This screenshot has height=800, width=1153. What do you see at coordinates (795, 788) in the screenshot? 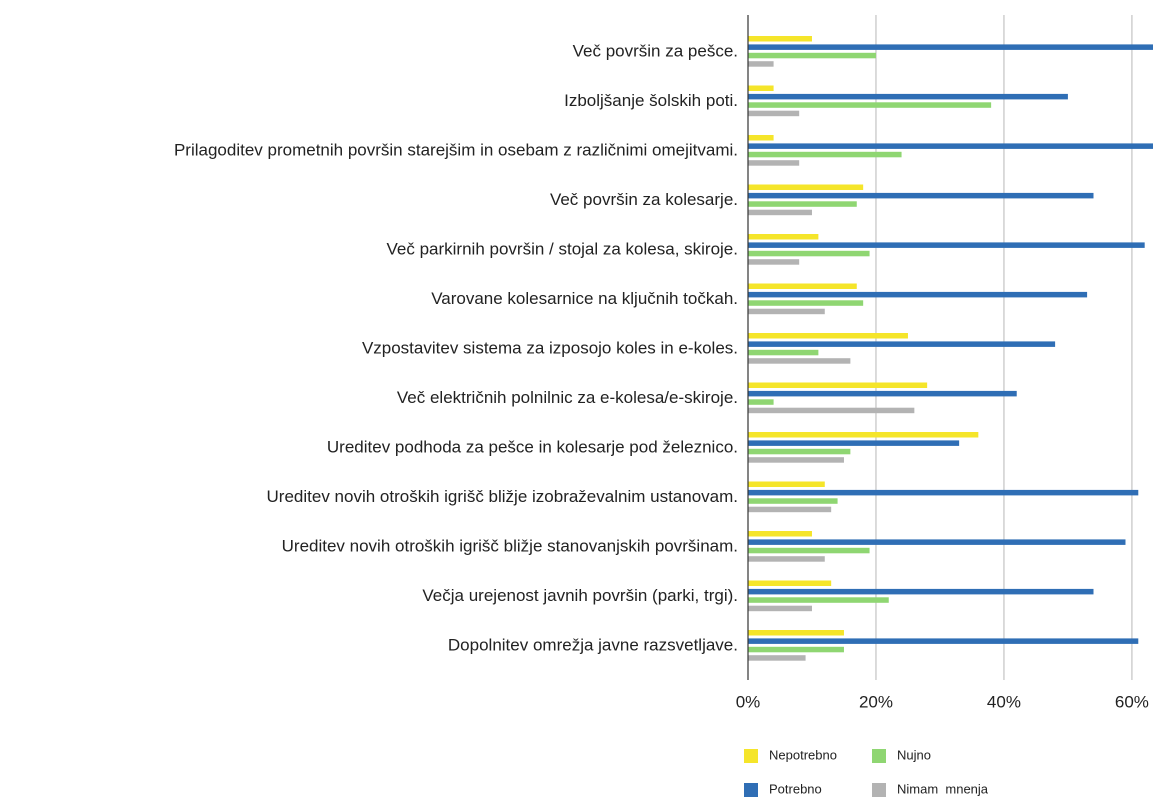
I see `legend-label: Potrebno` at bounding box center [795, 788].